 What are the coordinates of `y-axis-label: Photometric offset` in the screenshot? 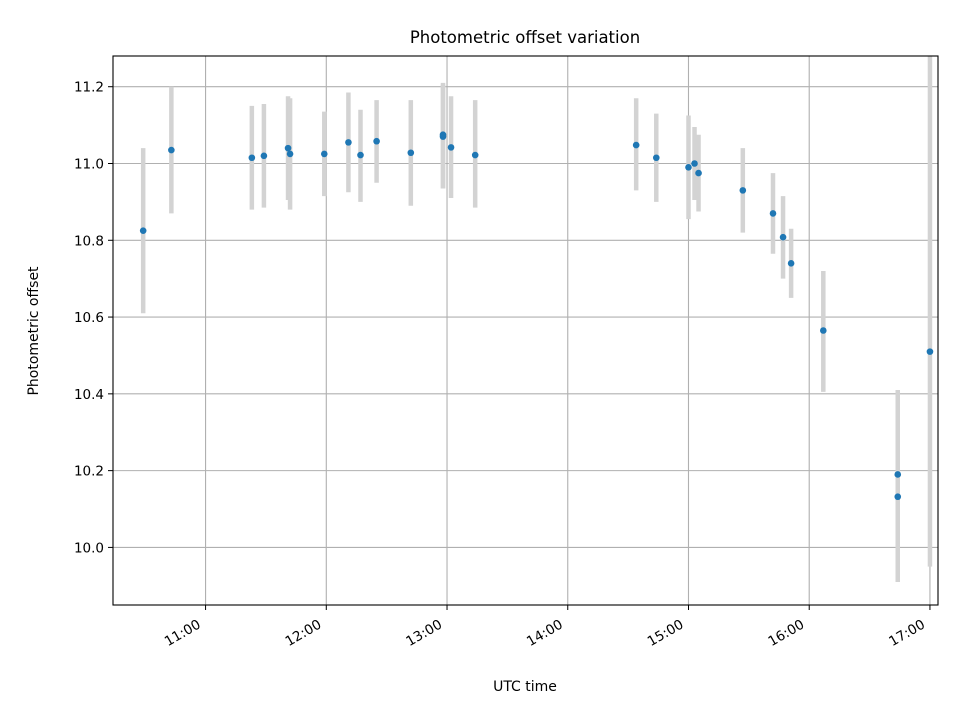 It's located at (34, 331).